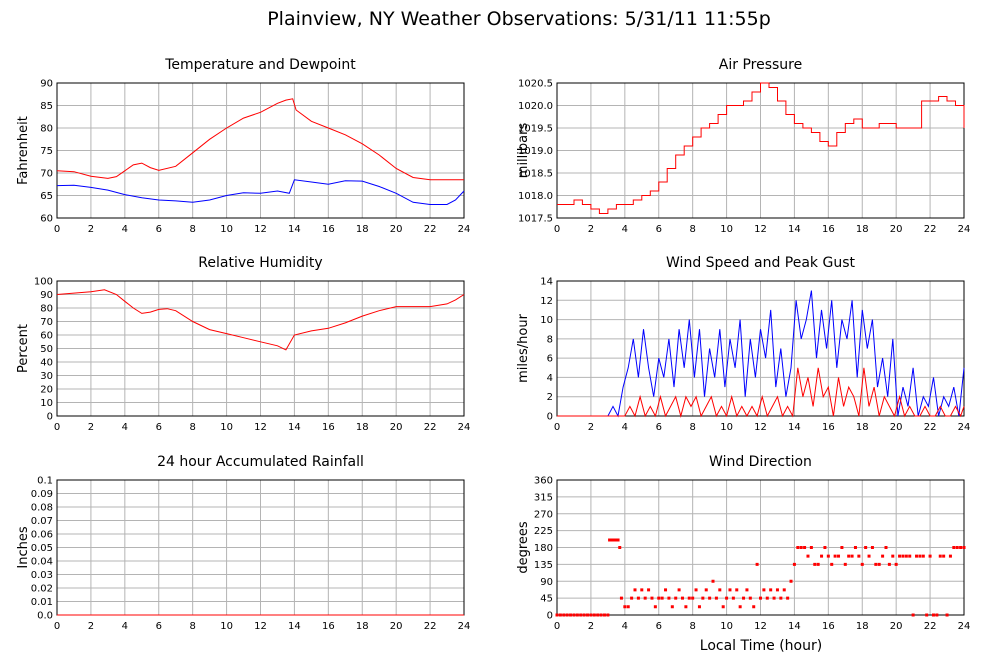  I want to click on y-tick-label: 45, so click(546, 599).